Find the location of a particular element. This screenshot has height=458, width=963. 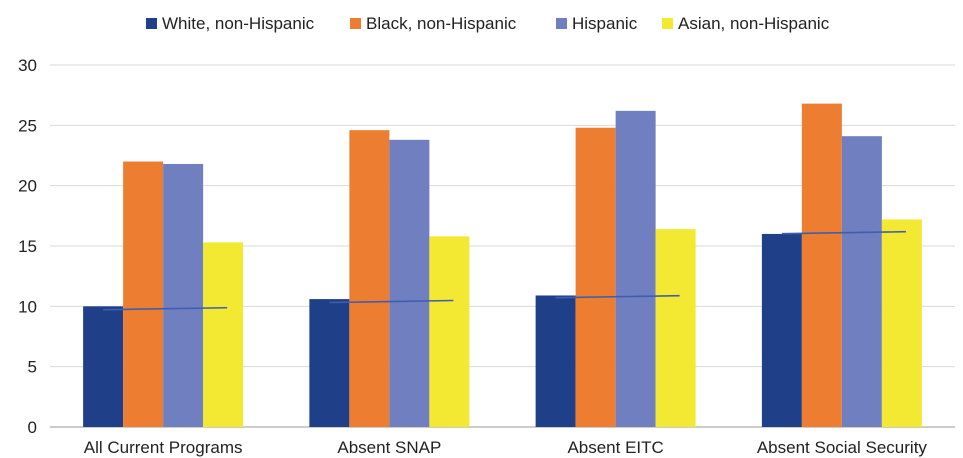

x-category-label: Absent SNAP is located at coordinates (389, 447).